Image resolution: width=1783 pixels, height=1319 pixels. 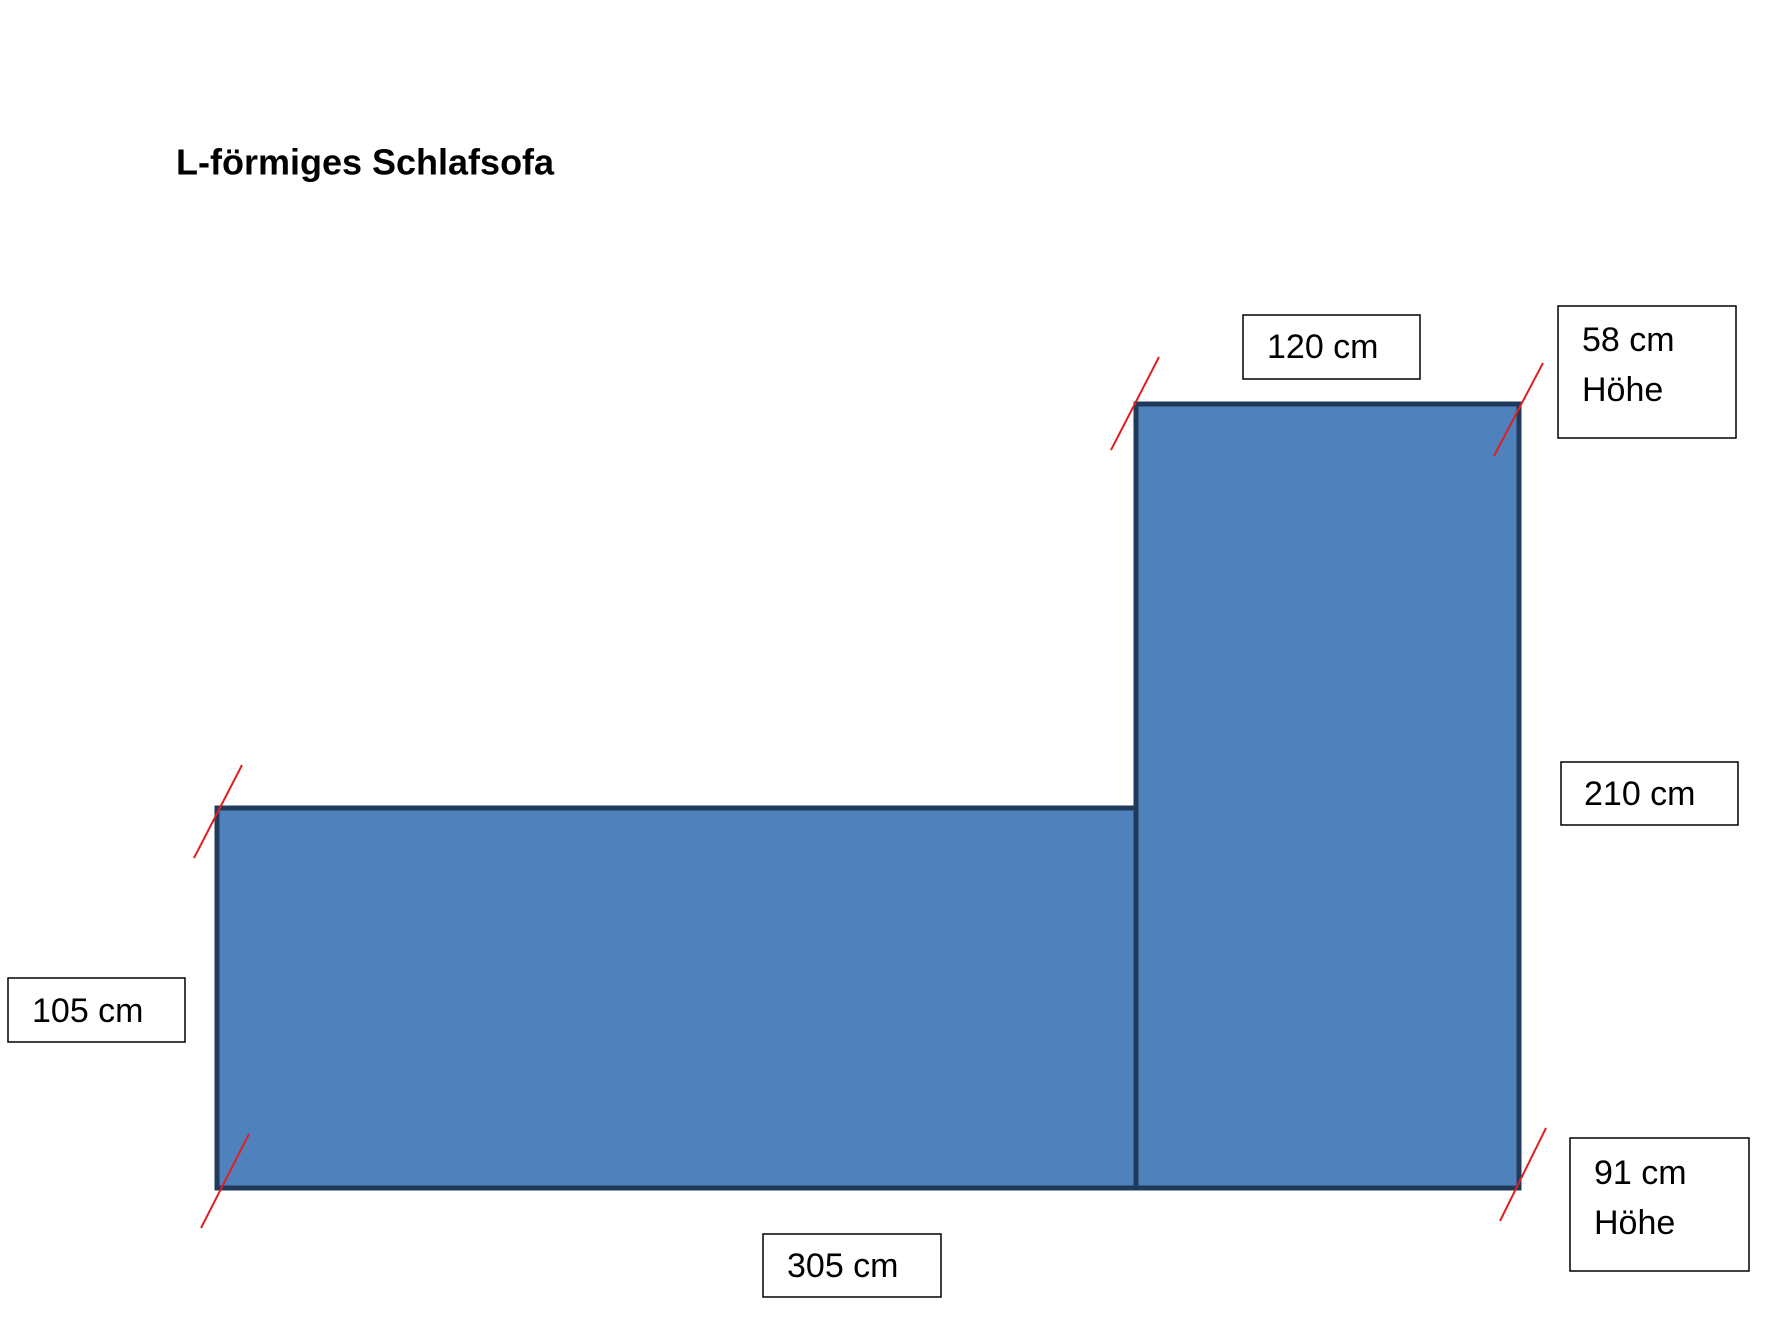 What do you see at coordinates (843, 1266) in the screenshot?
I see `dimension-label: 305 cm` at bounding box center [843, 1266].